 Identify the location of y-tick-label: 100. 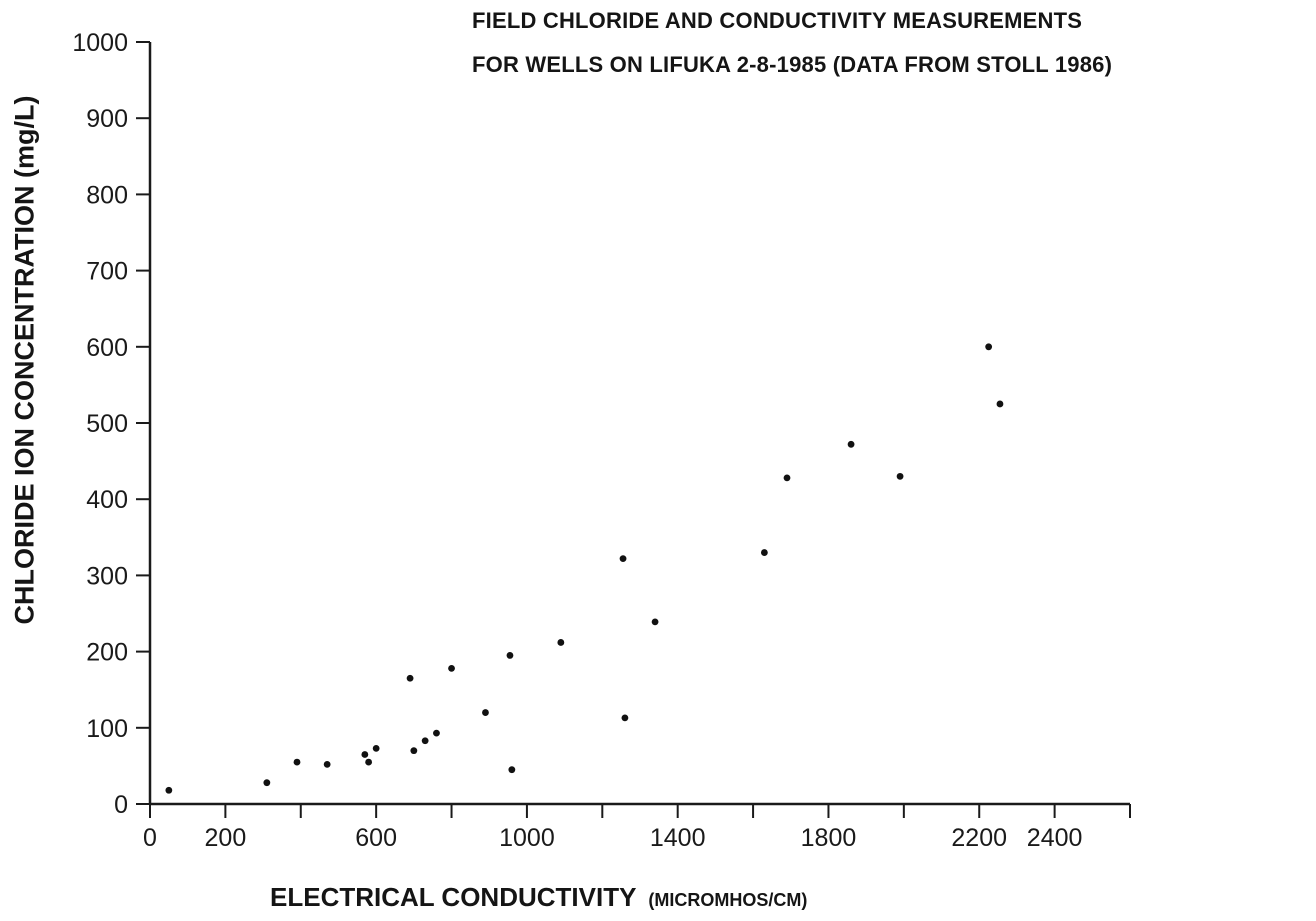
(107, 729).